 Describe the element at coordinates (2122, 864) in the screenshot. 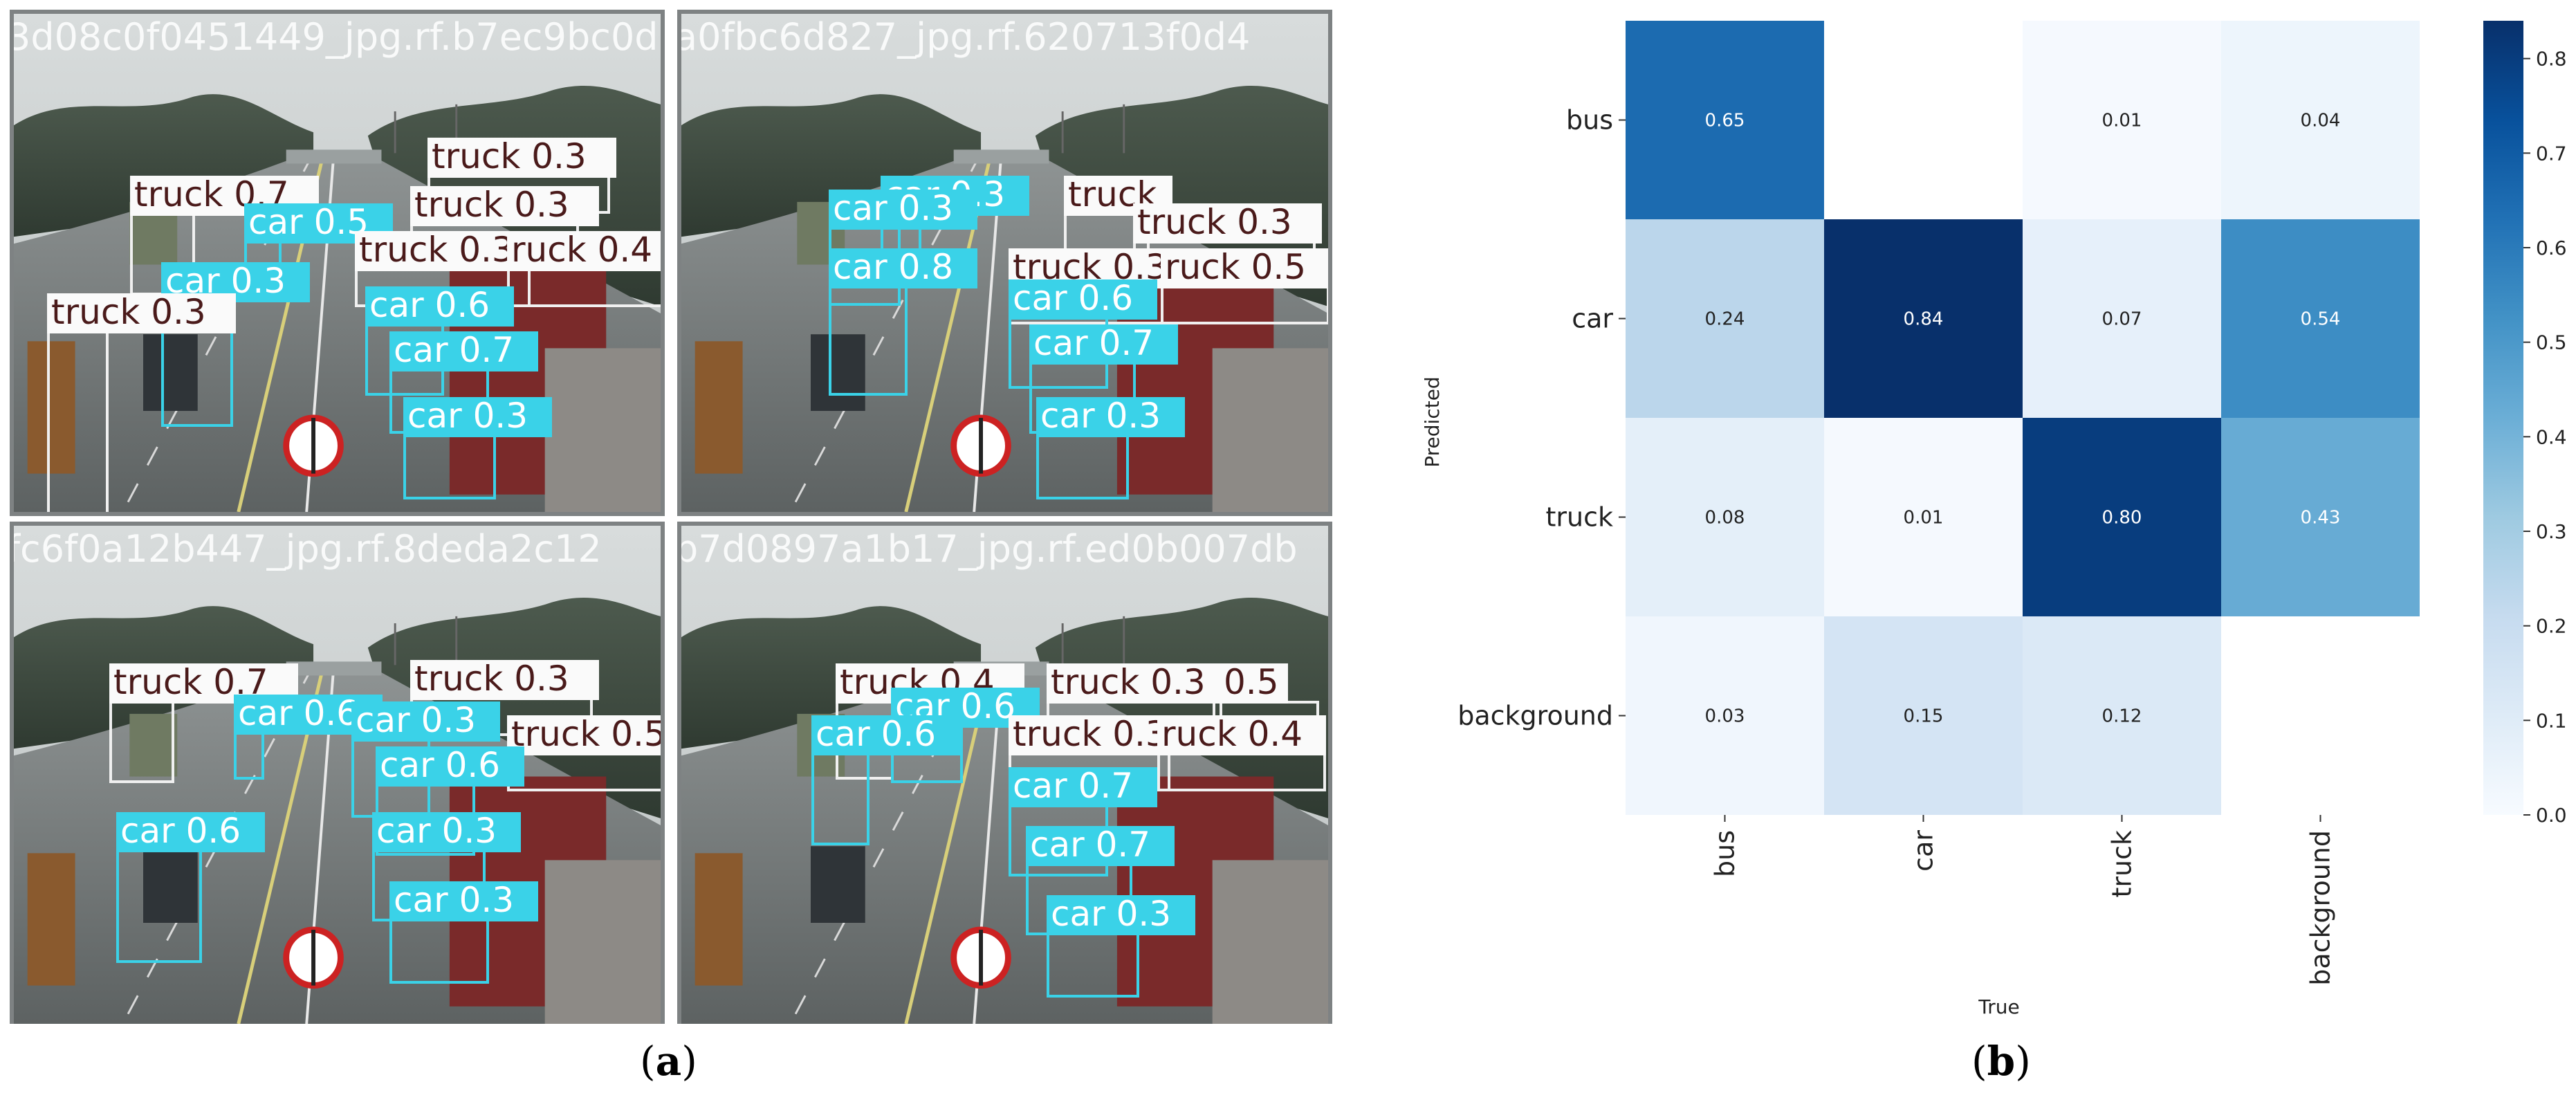

I see `x-tick-label: truck` at that location.